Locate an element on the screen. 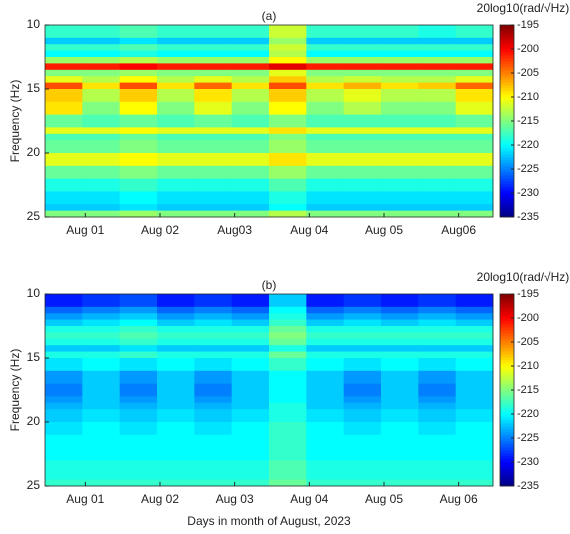 This screenshot has height=534, width=570. y-tick-label: 10 is located at coordinates (34, 24).